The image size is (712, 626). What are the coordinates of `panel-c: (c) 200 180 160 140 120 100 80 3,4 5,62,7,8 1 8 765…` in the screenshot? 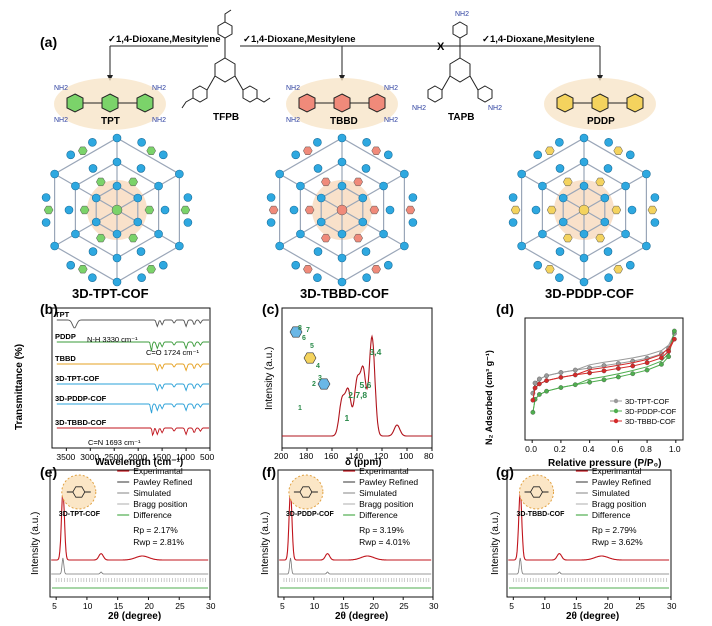 It's located at (348, 384).